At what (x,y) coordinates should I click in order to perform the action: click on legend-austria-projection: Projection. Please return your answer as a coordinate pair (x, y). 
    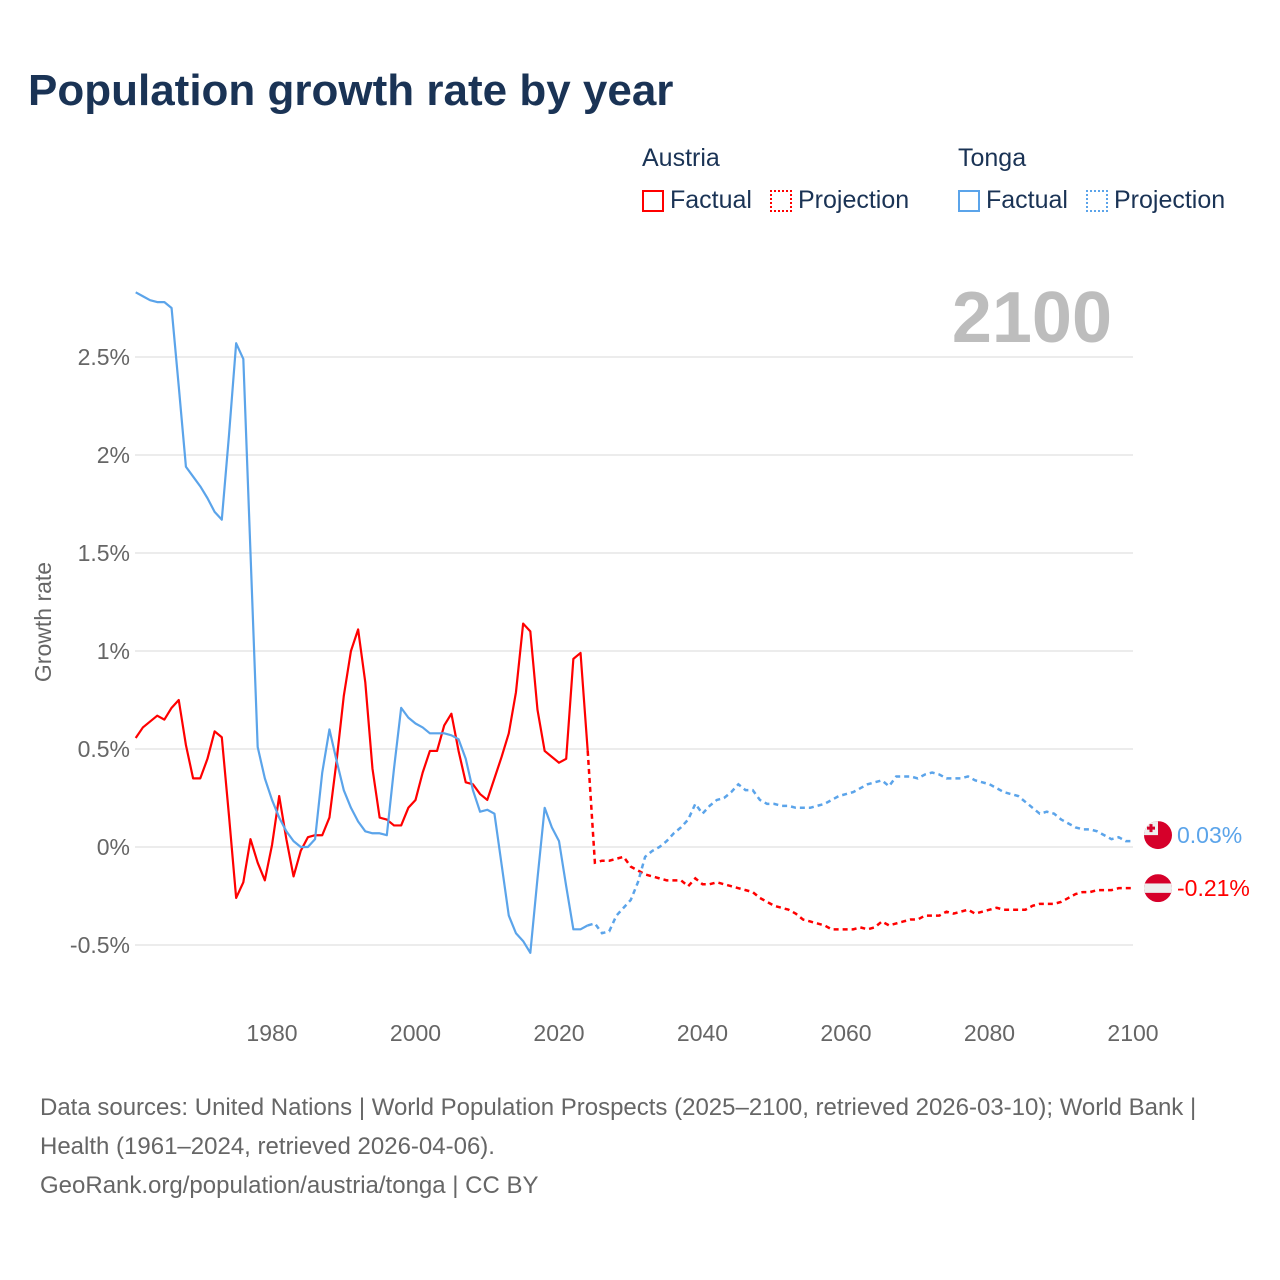
    Looking at the image, I should click on (839, 200).